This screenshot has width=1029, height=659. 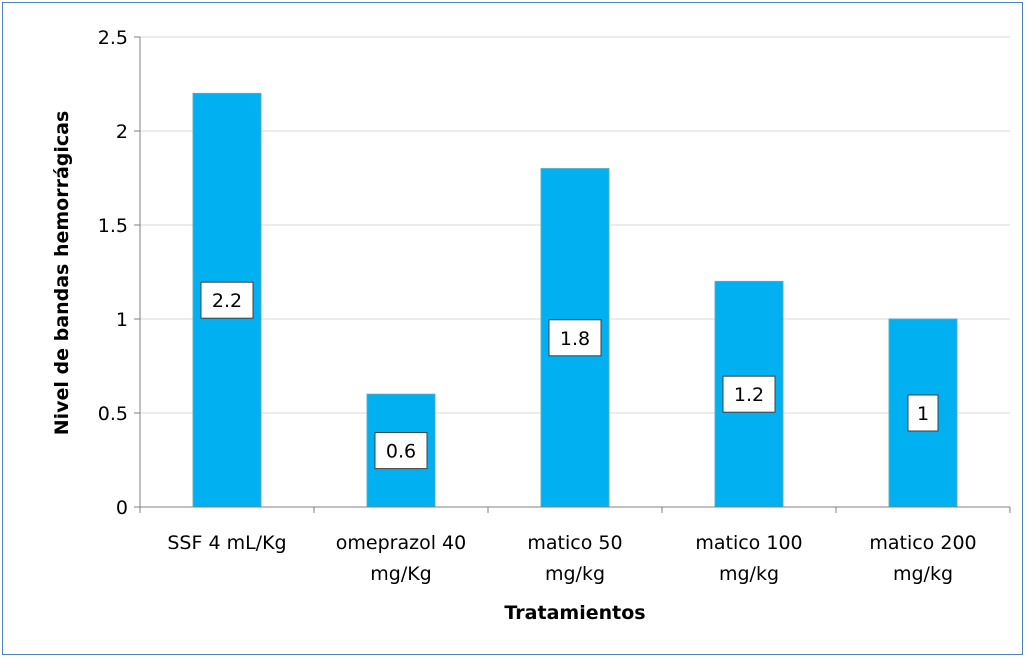 What do you see at coordinates (401, 574) in the screenshot?
I see `x-category-label: mg/Kg` at bounding box center [401, 574].